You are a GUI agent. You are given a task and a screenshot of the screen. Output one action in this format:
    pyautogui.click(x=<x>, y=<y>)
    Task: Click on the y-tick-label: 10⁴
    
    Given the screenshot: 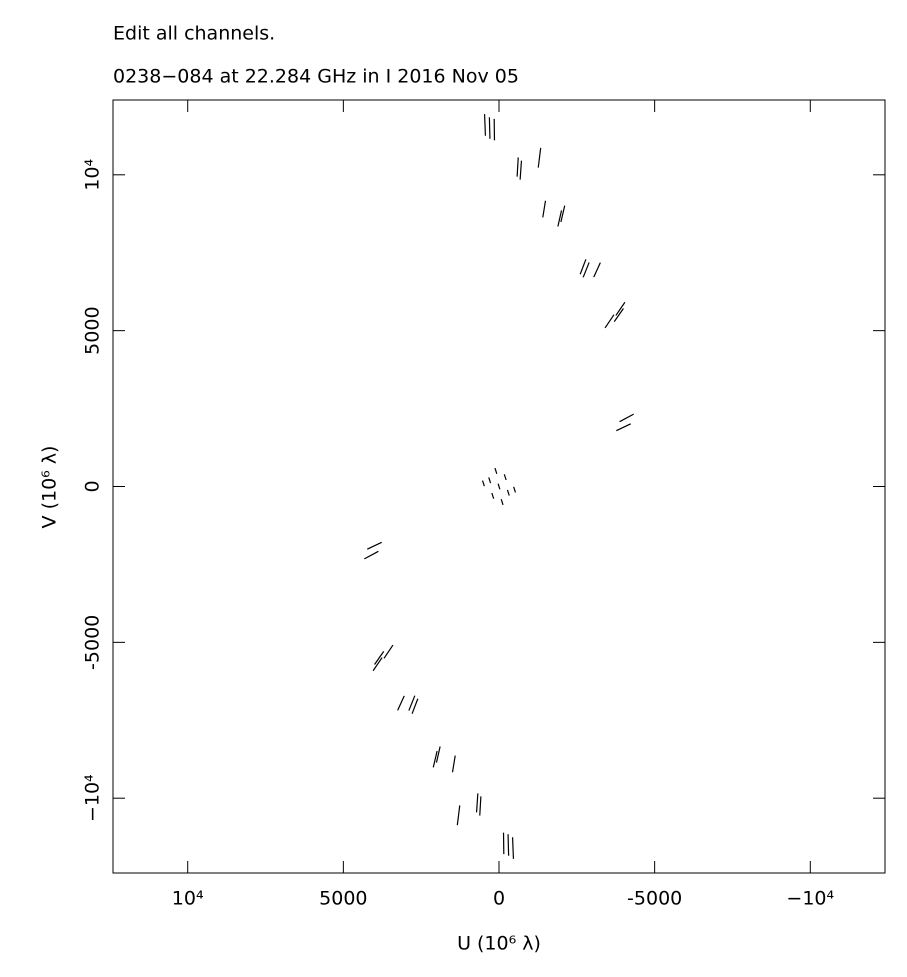 What is the action you would take?
    pyautogui.click(x=93, y=175)
    